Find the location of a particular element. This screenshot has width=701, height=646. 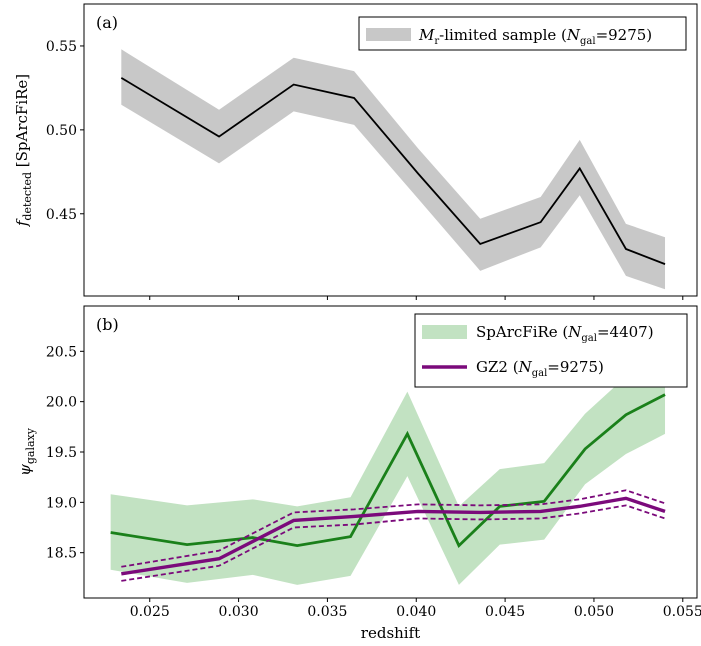

legend-label: Mr-limited sample (Ngal=9275) is located at coordinates (535, 36).